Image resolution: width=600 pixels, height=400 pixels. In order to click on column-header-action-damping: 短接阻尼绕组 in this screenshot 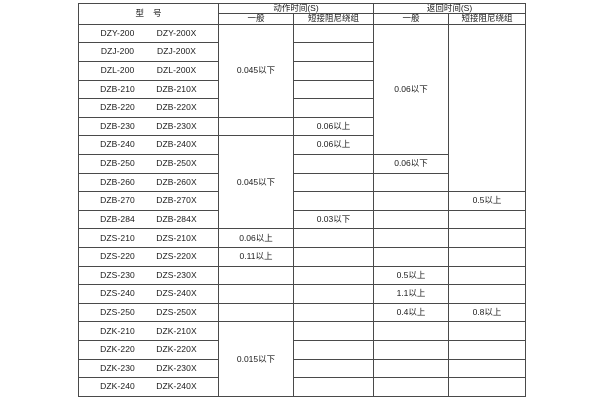, I will do `click(333, 19)`.